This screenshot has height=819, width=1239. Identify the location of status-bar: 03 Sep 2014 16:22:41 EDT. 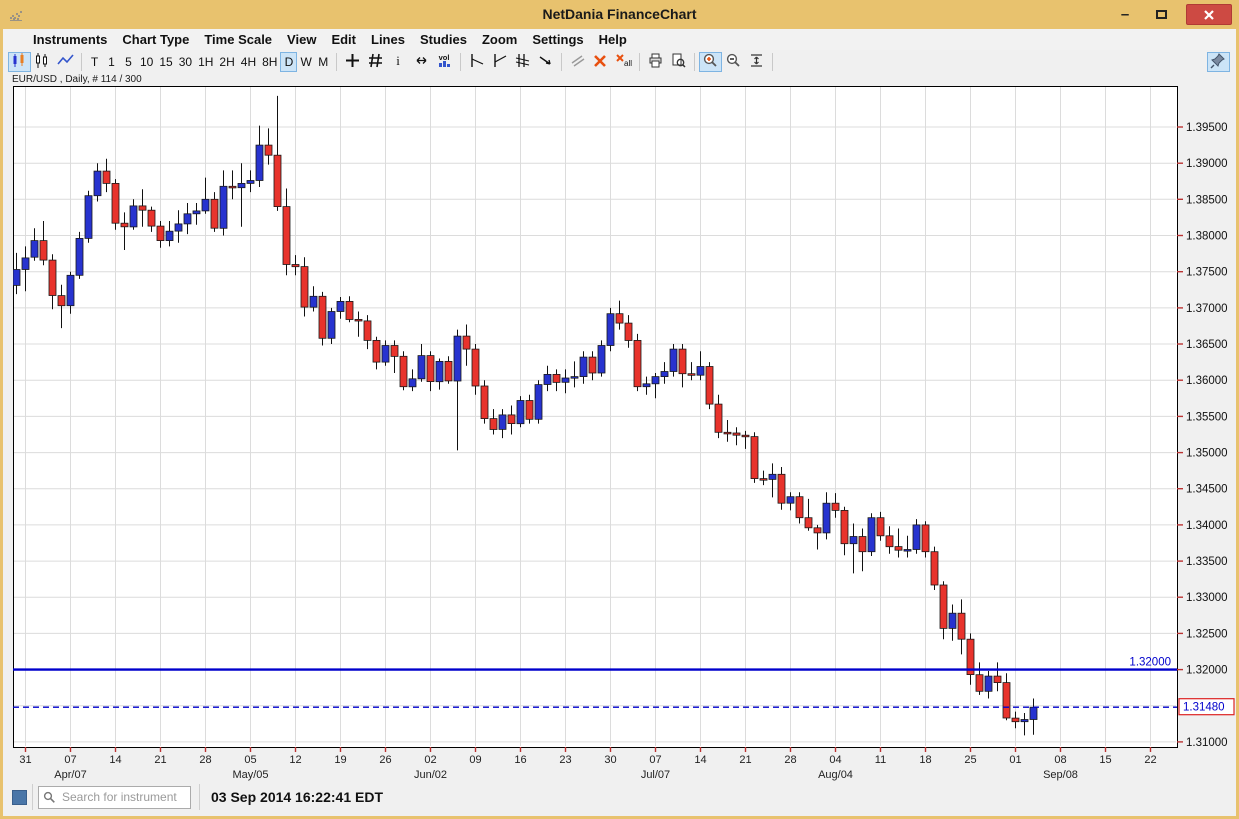
(619, 797).